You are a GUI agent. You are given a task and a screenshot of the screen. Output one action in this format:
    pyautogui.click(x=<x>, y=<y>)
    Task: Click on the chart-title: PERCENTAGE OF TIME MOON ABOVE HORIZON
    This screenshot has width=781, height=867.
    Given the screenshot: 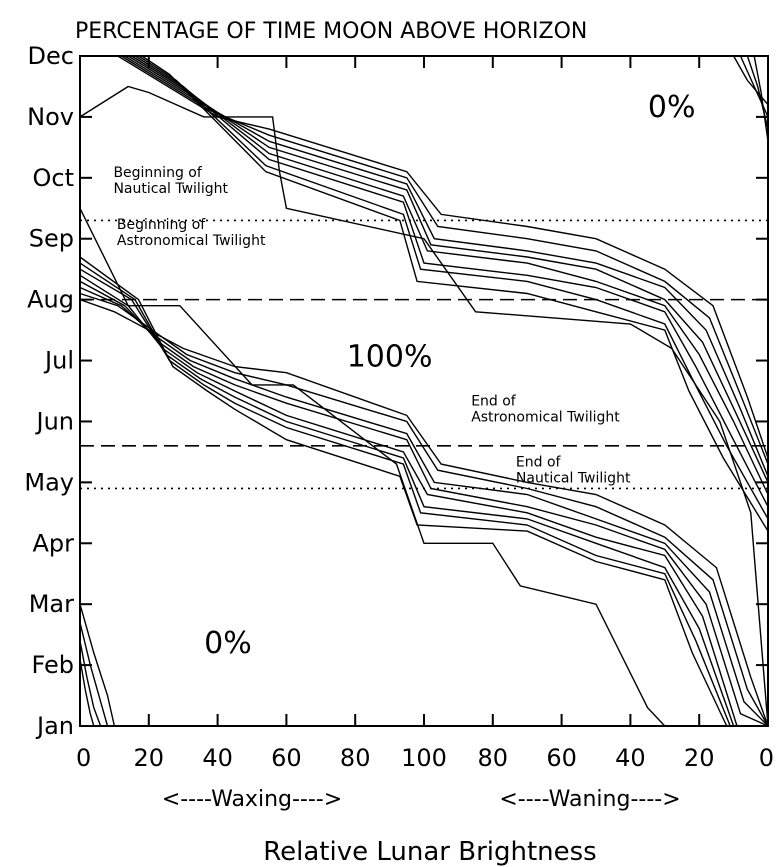 What is the action you would take?
    pyautogui.click(x=331, y=31)
    